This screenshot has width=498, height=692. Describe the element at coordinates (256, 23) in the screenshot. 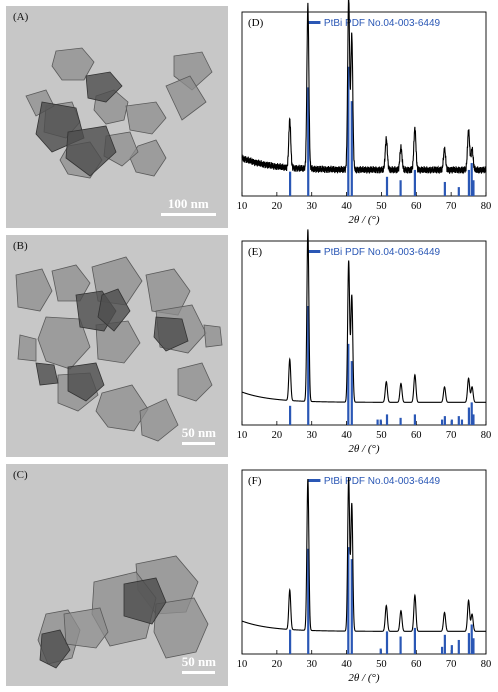

I see `panel-label: (D)` at that location.